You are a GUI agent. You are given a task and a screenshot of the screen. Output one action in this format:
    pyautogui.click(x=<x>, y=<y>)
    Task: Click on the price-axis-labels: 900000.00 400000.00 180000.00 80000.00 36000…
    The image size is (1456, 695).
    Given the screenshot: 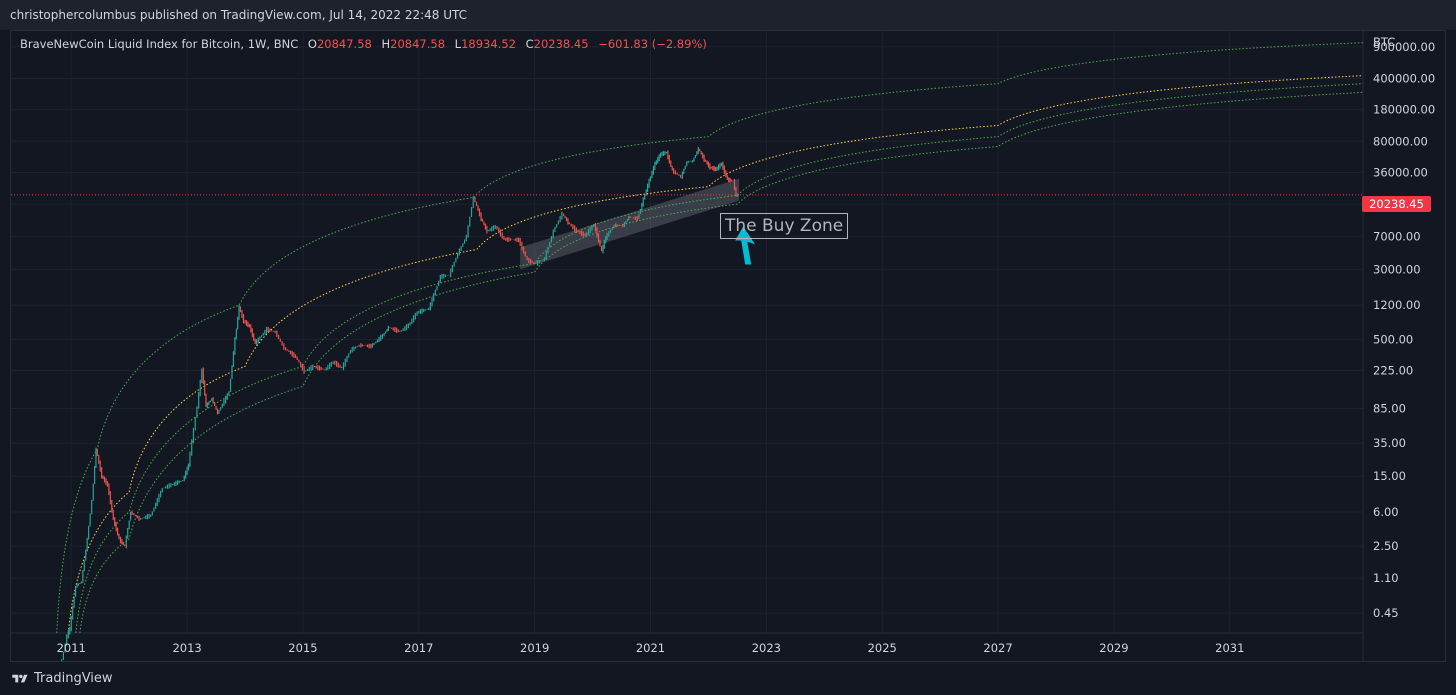 What is the action you would take?
    pyautogui.click(x=1404, y=330)
    